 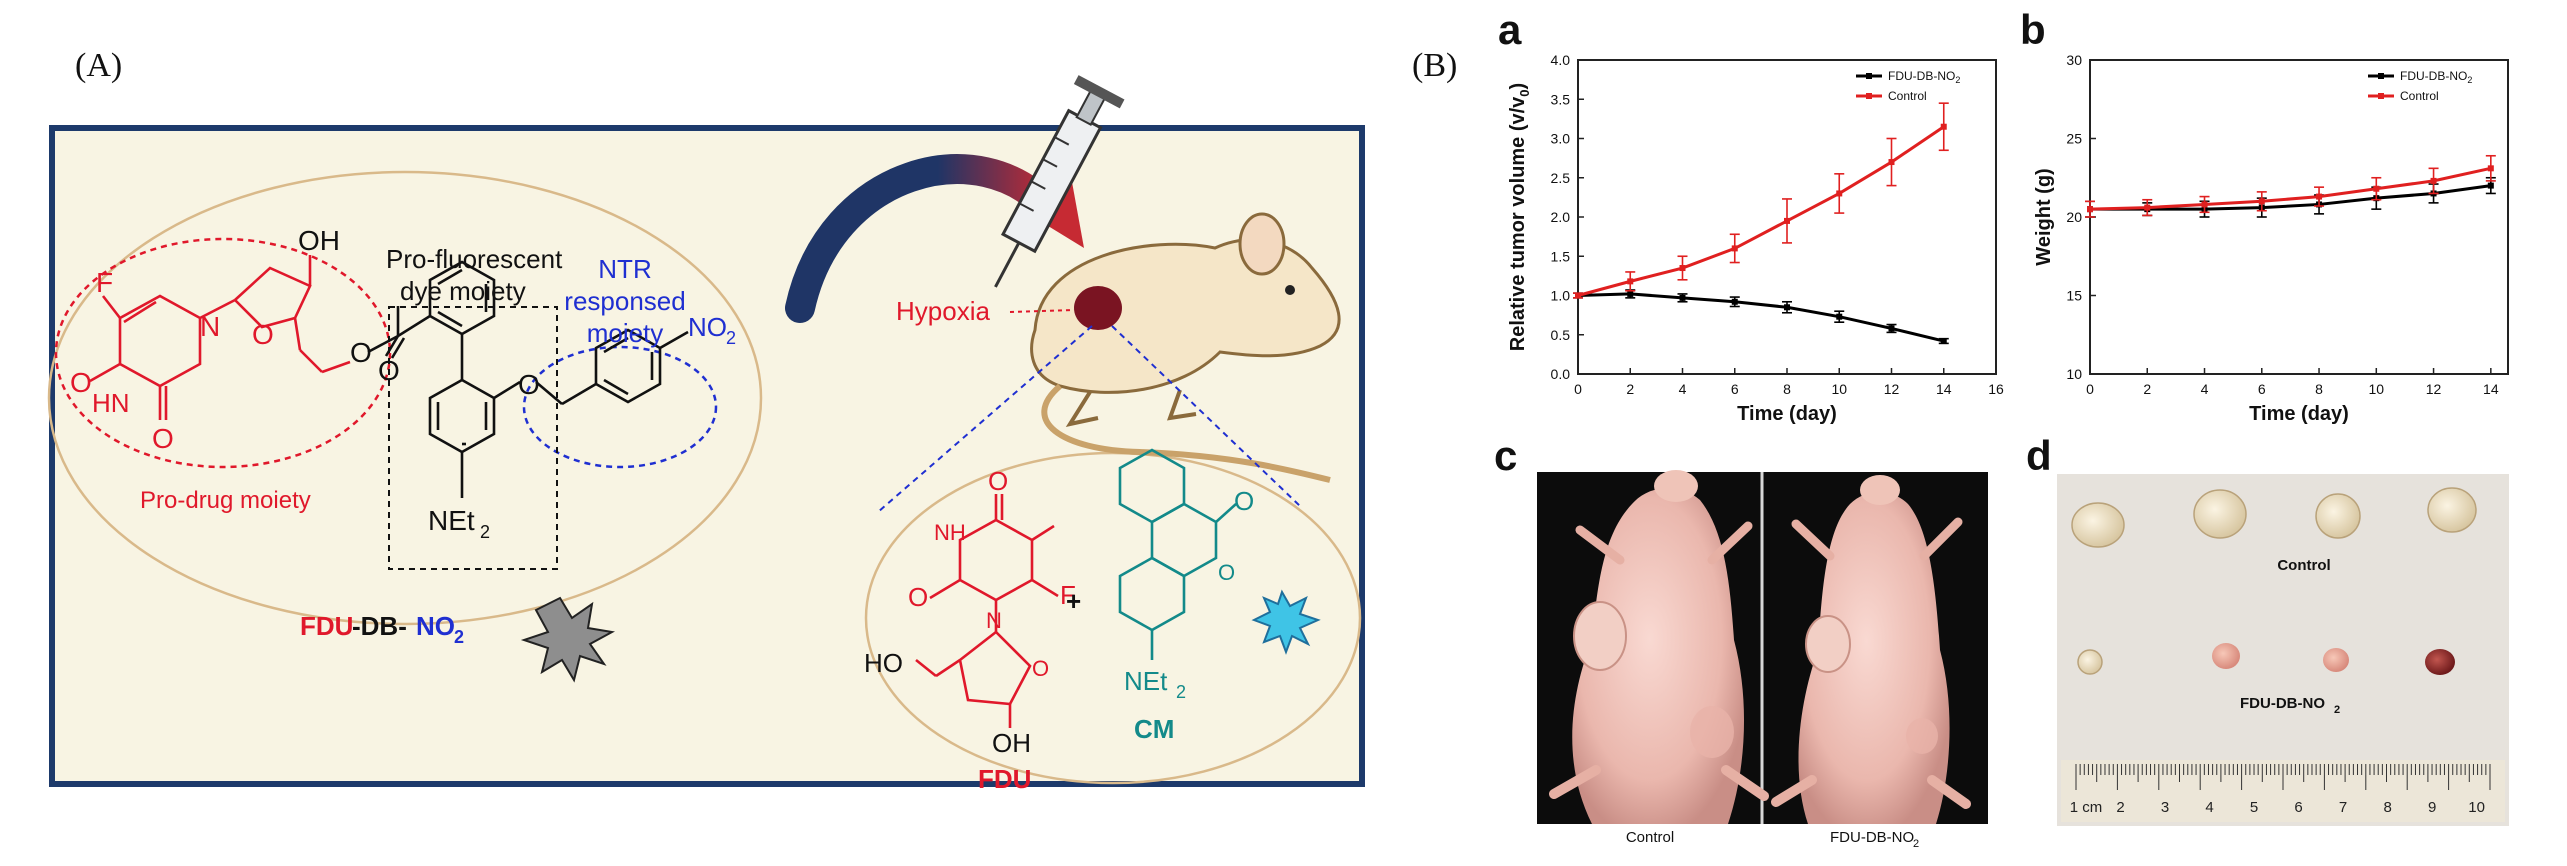 What do you see at coordinates (2074, 60) in the screenshot?
I see `y-tick-label: 30` at bounding box center [2074, 60].